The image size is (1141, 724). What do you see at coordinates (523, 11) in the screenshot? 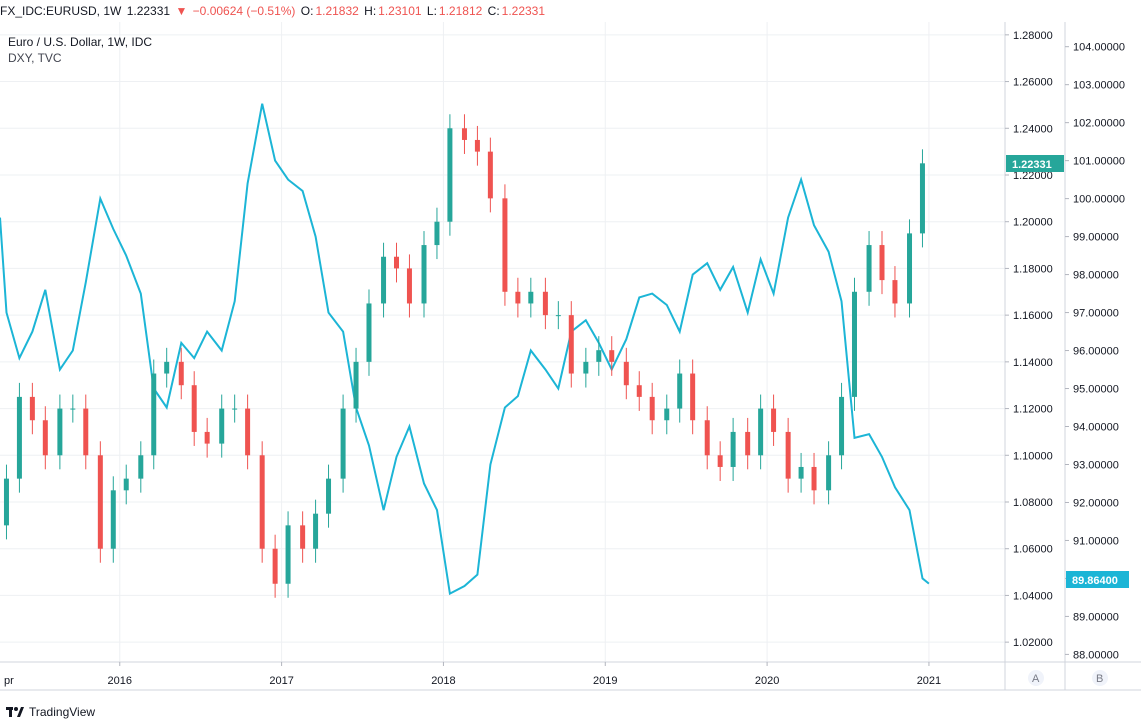
I see `close-value: 1.22331` at bounding box center [523, 11].